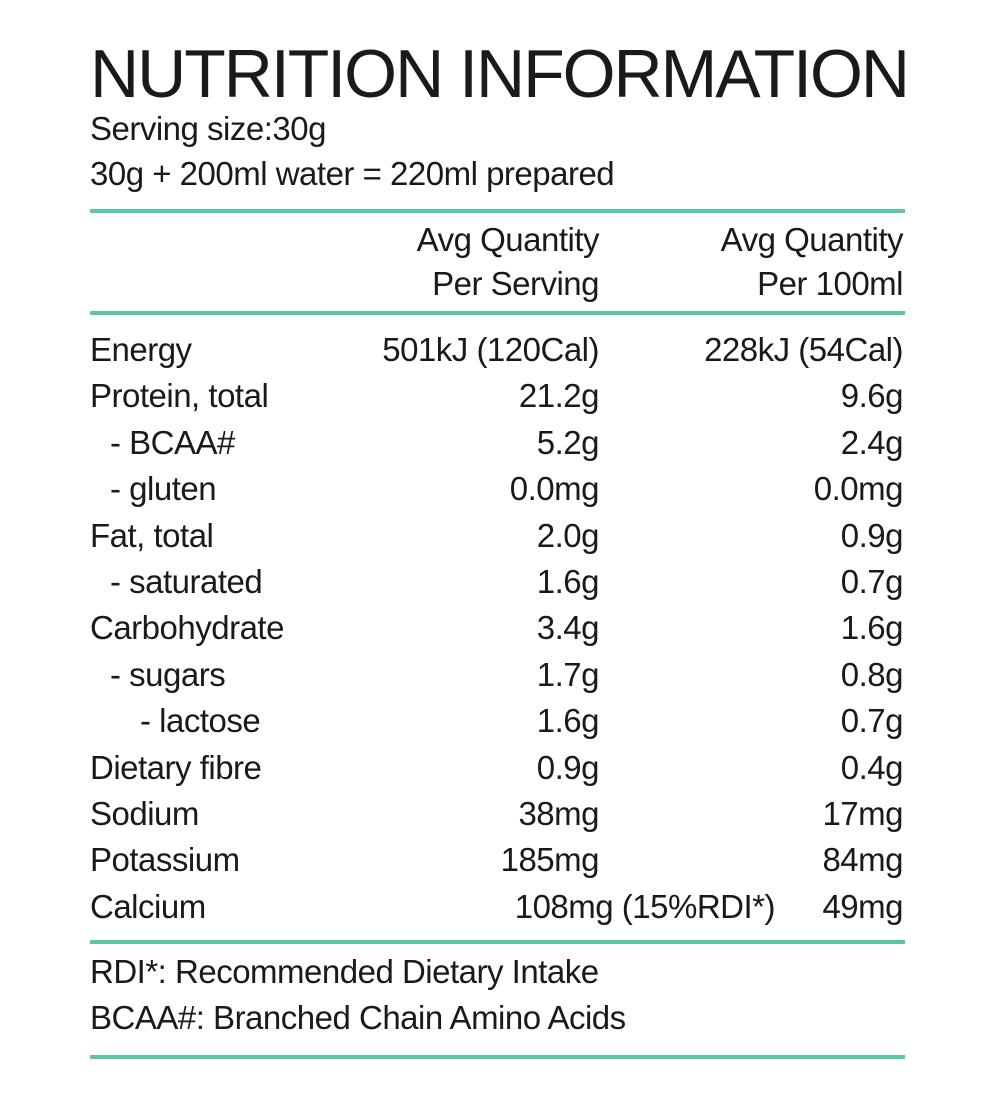  Describe the element at coordinates (200, 721) in the screenshot. I see `nutrient-label: - lactose` at that location.